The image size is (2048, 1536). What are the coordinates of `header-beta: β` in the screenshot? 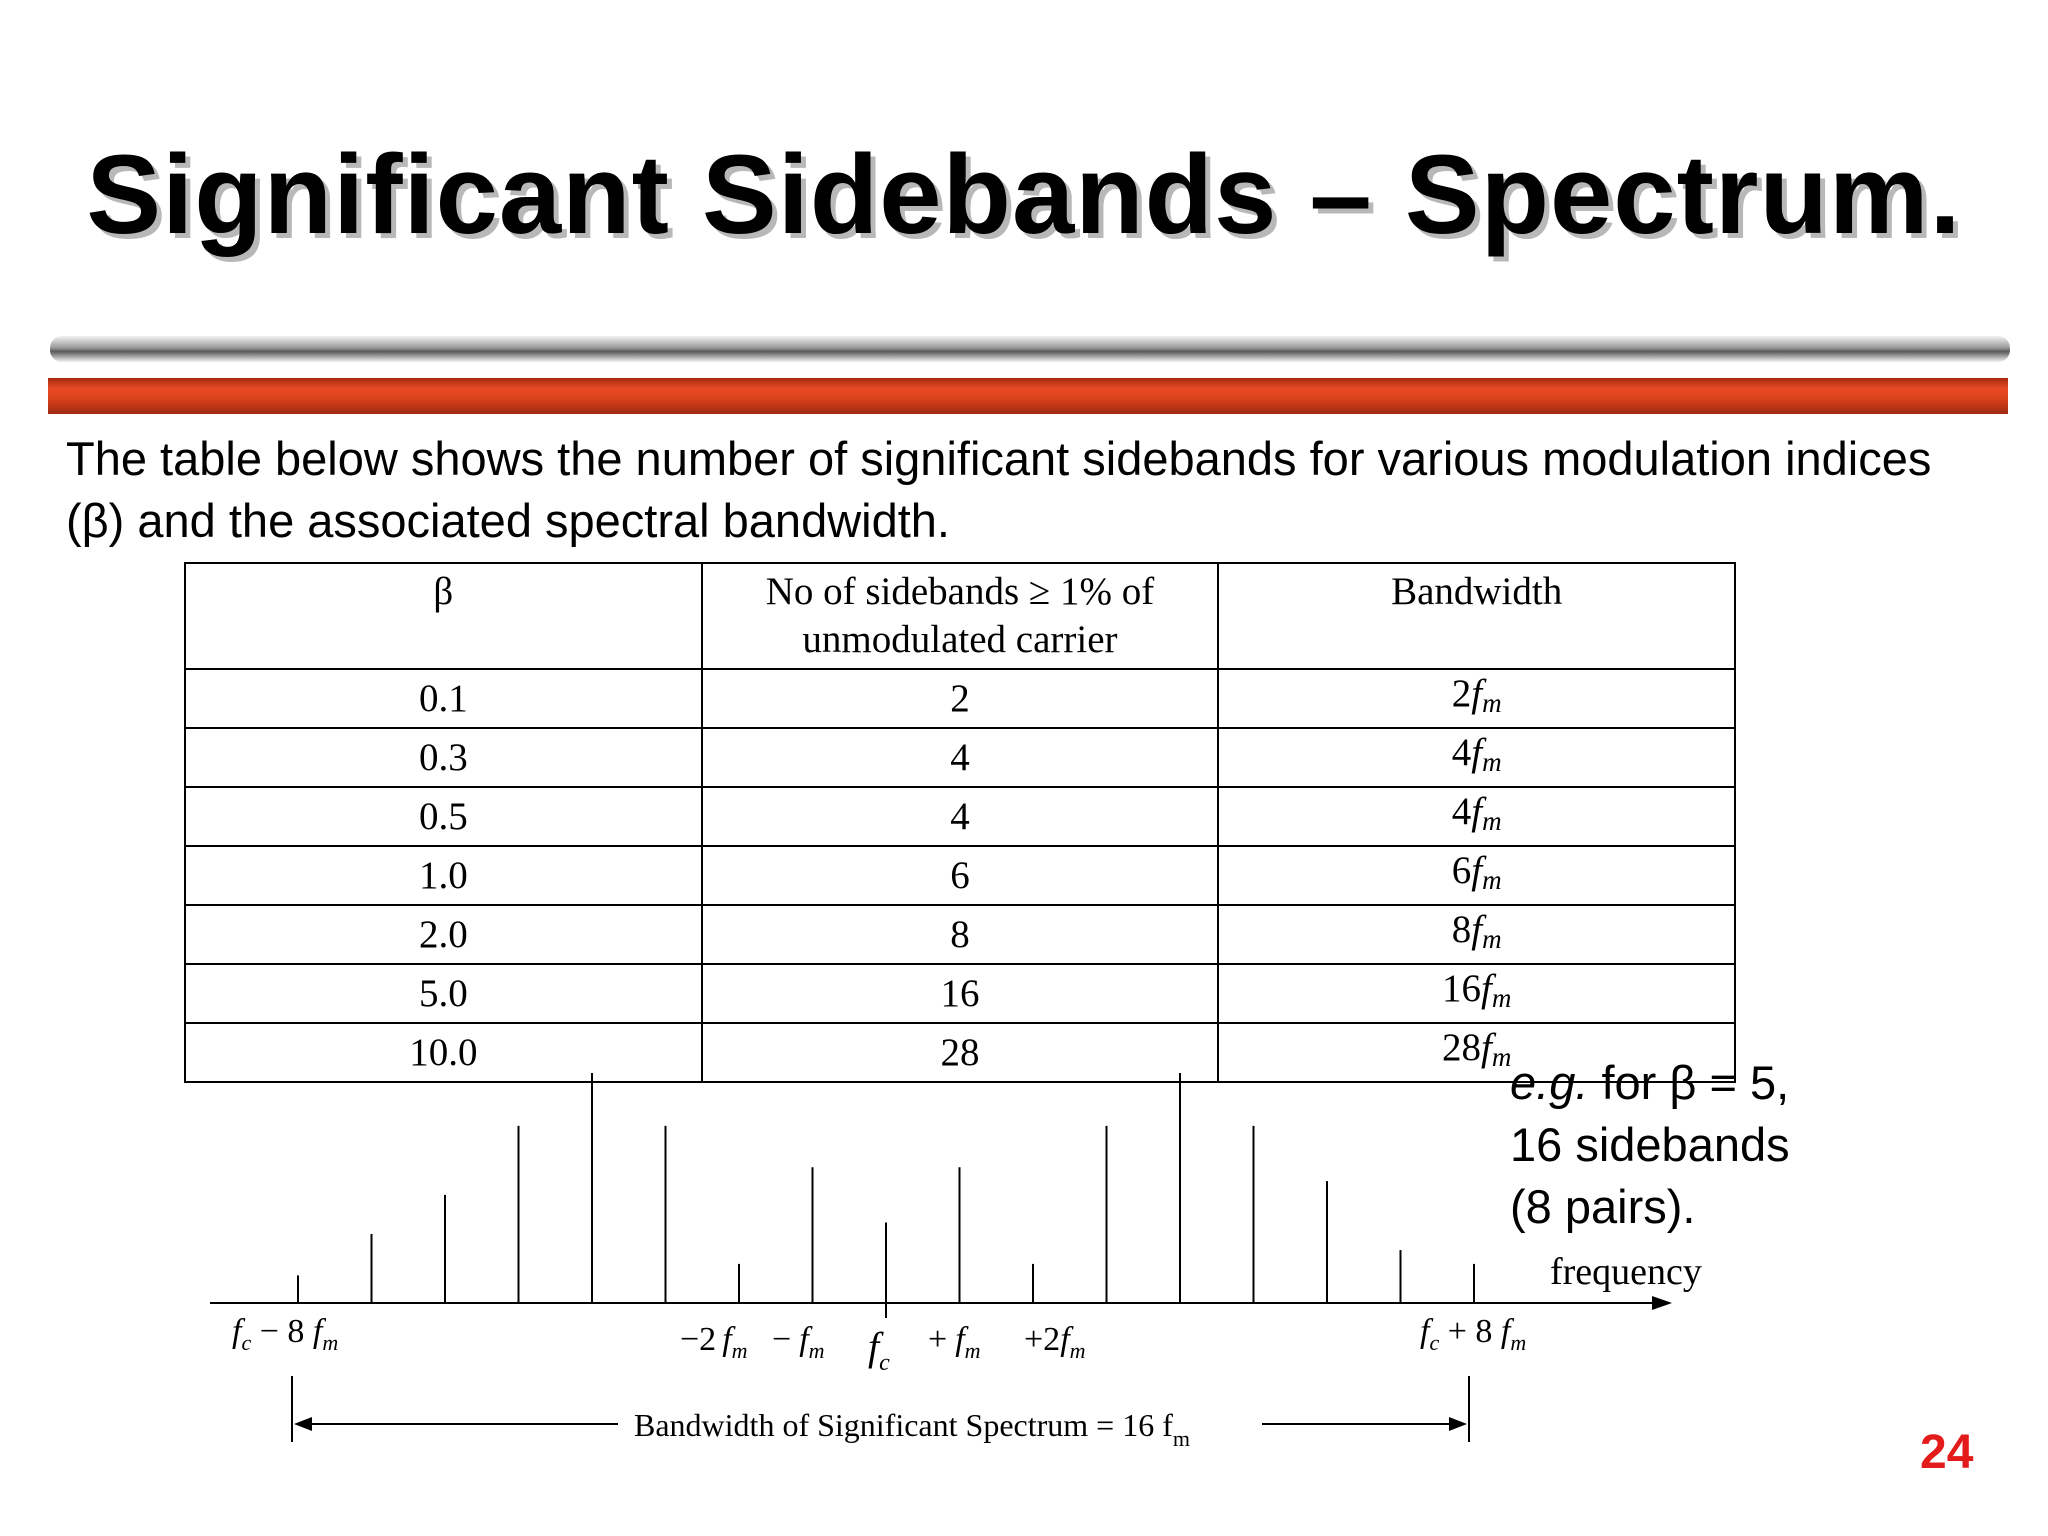 It's located at (443, 616).